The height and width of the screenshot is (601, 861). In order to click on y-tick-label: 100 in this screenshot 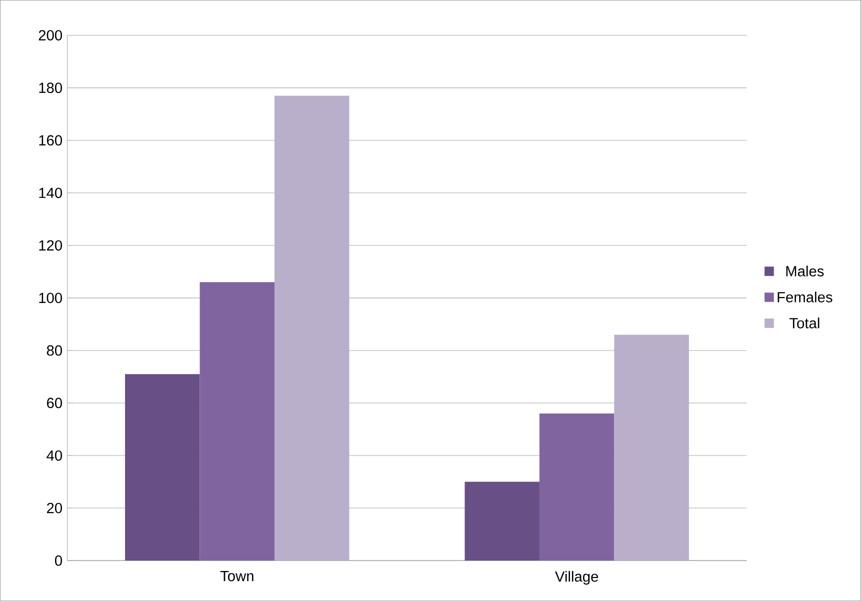, I will do `click(50, 298)`.